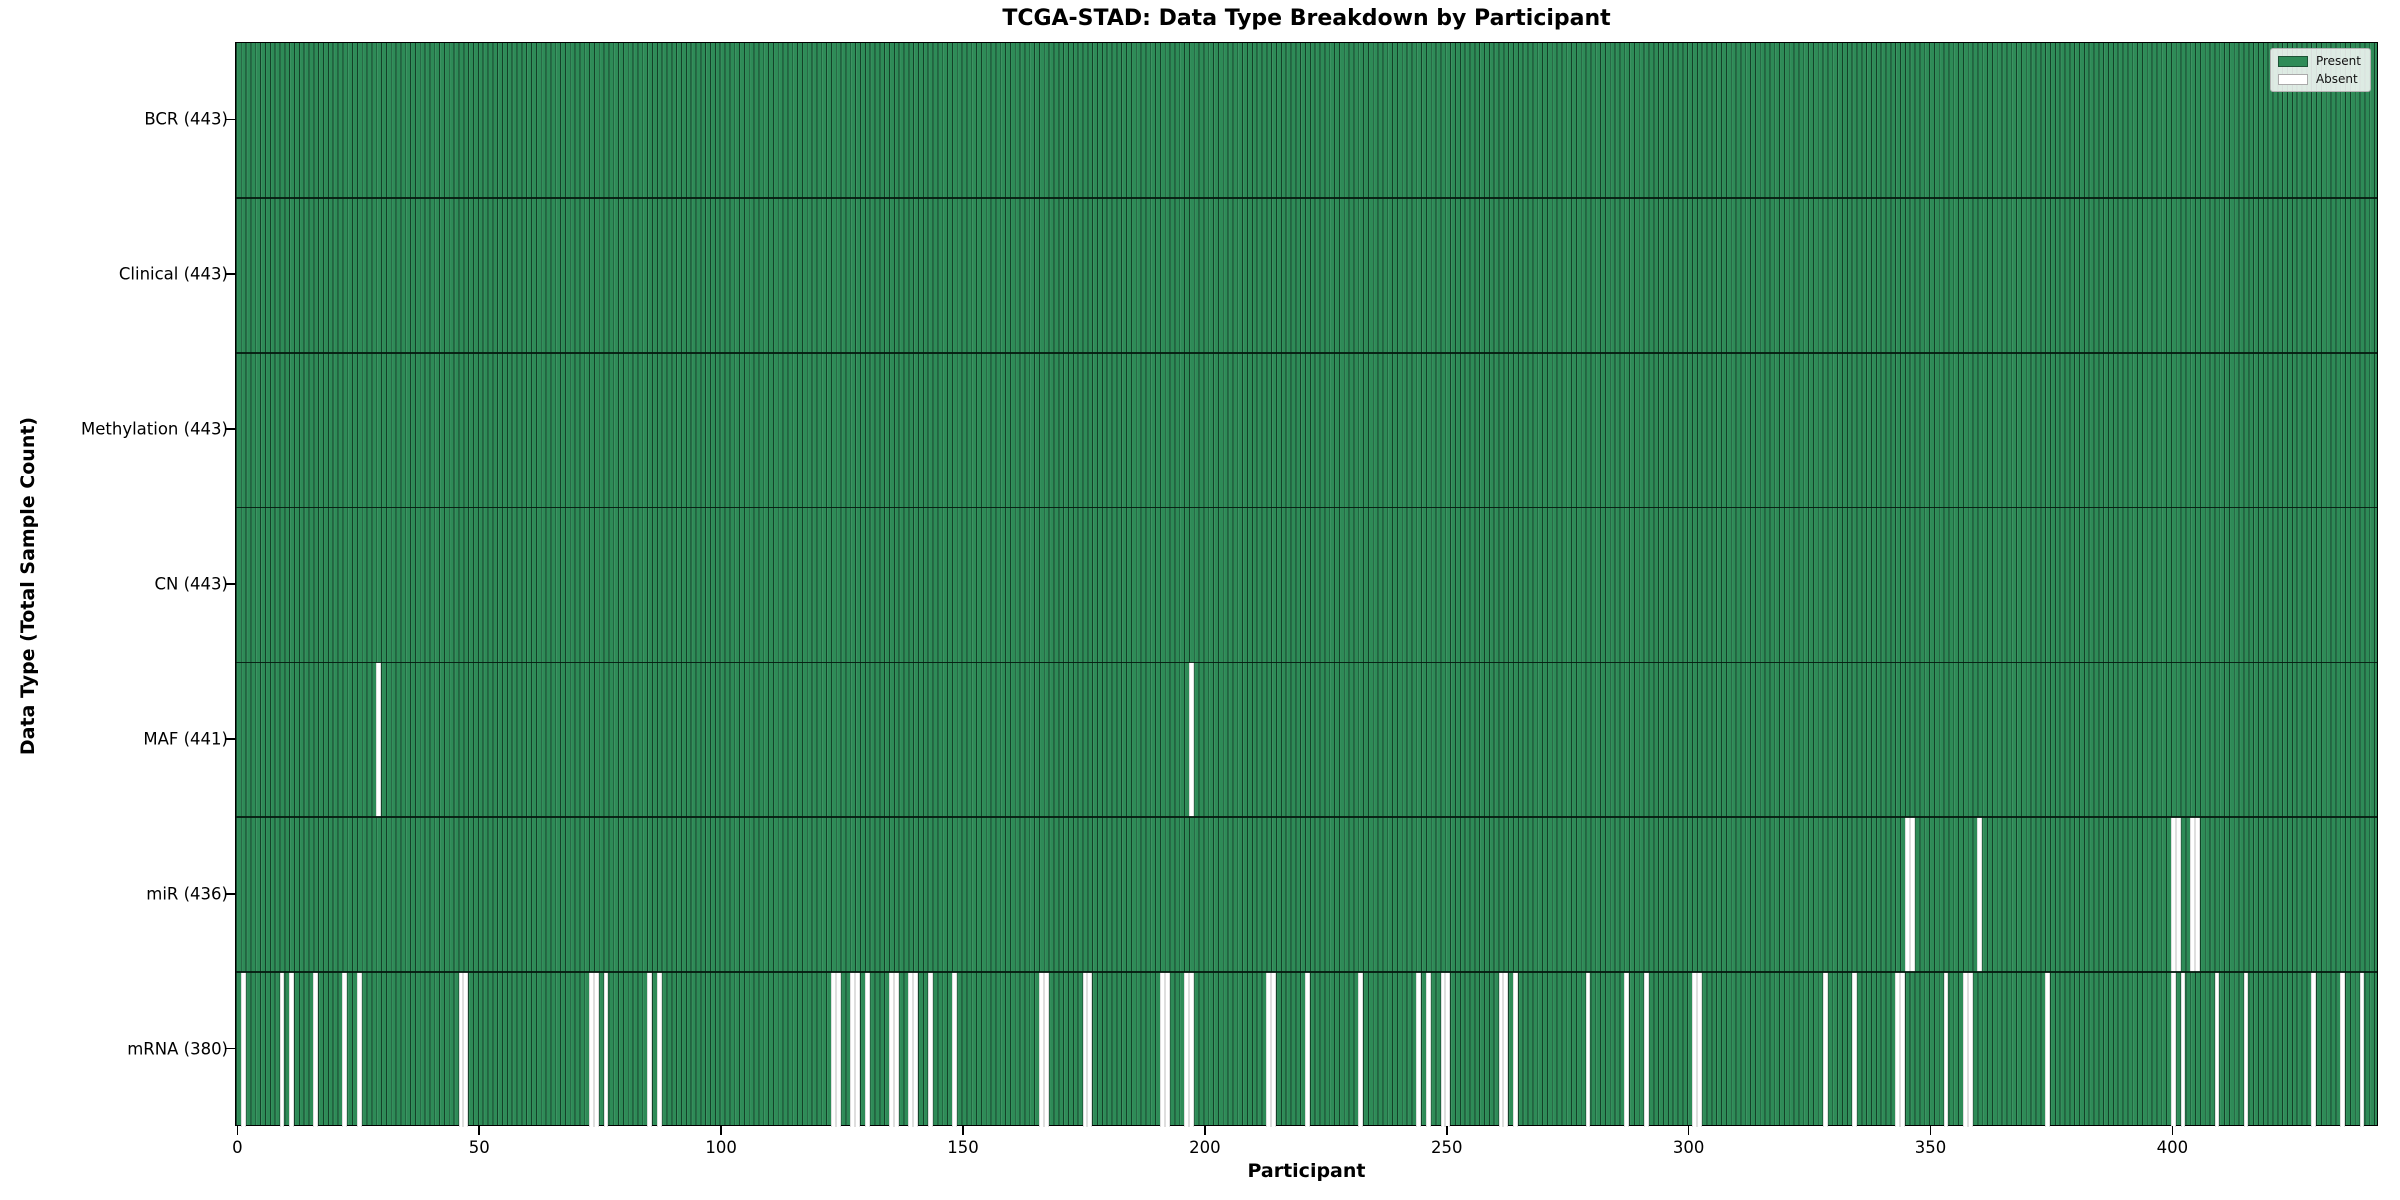 Image resolution: width=2400 pixels, height=1200 pixels. What do you see at coordinates (2172, 1147) in the screenshot?
I see `x-tick-label-400: 400` at bounding box center [2172, 1147].